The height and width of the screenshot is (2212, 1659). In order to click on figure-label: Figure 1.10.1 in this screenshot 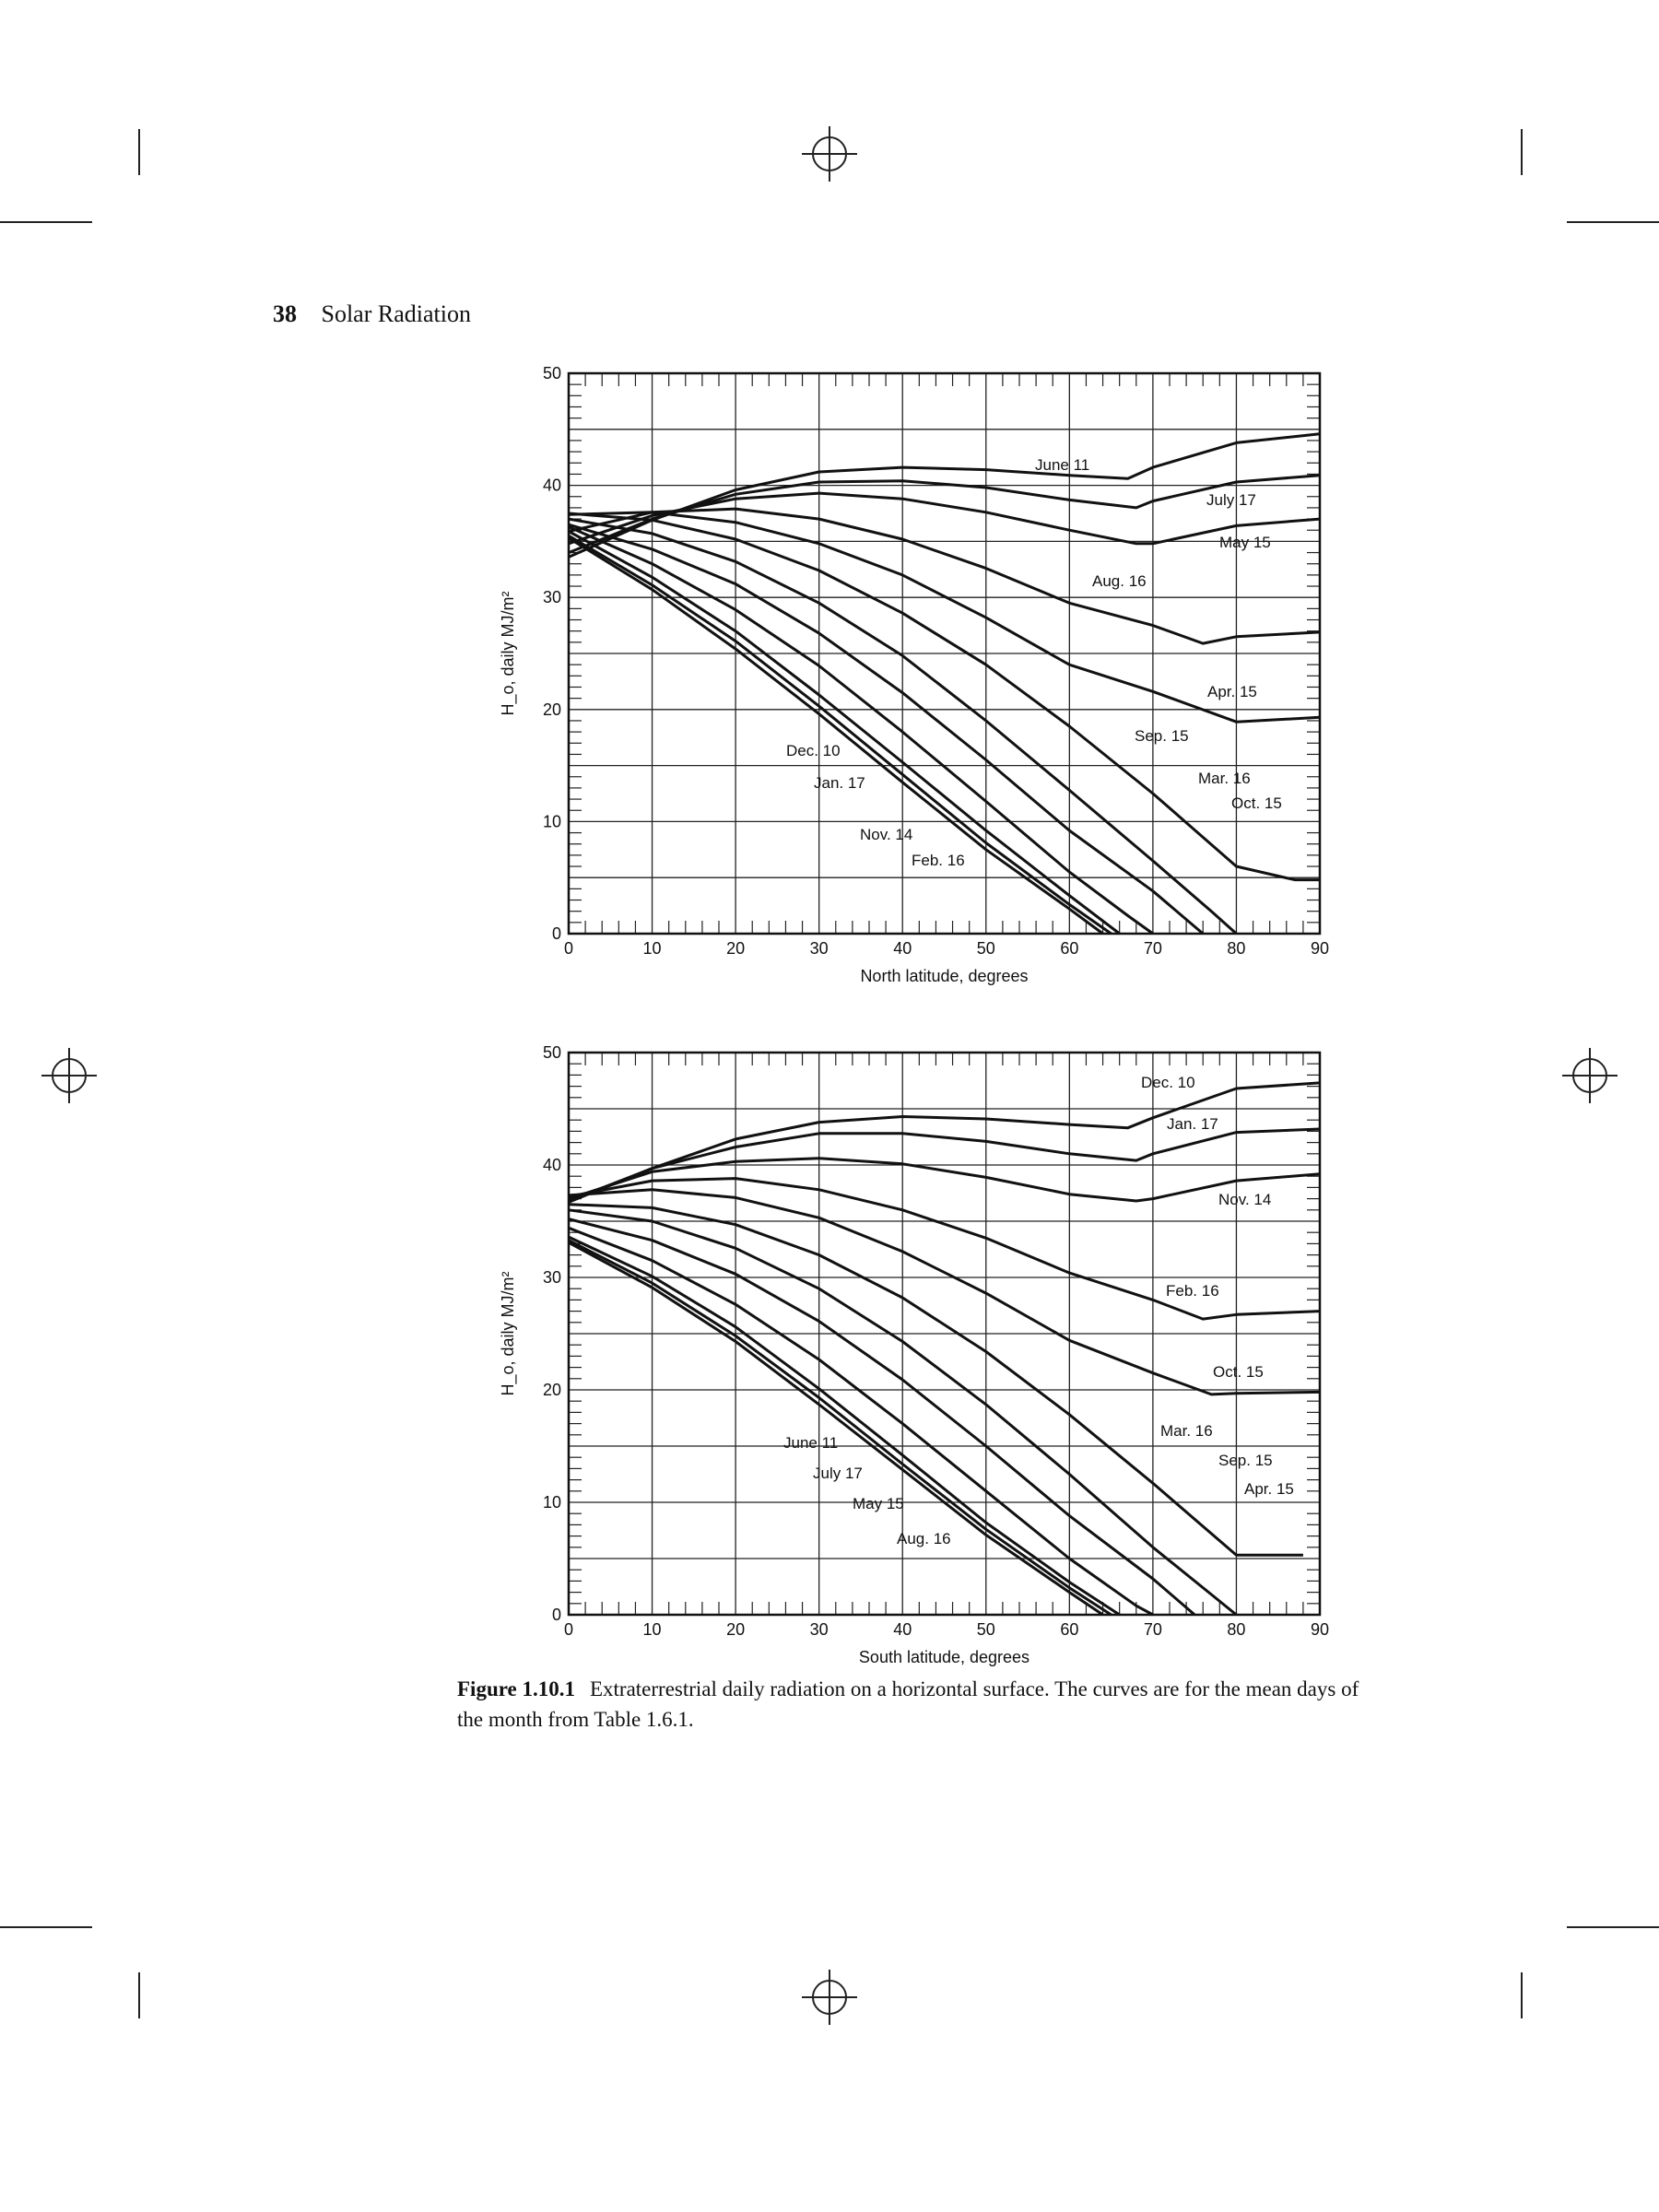, I will do `click(516, 1688)`.